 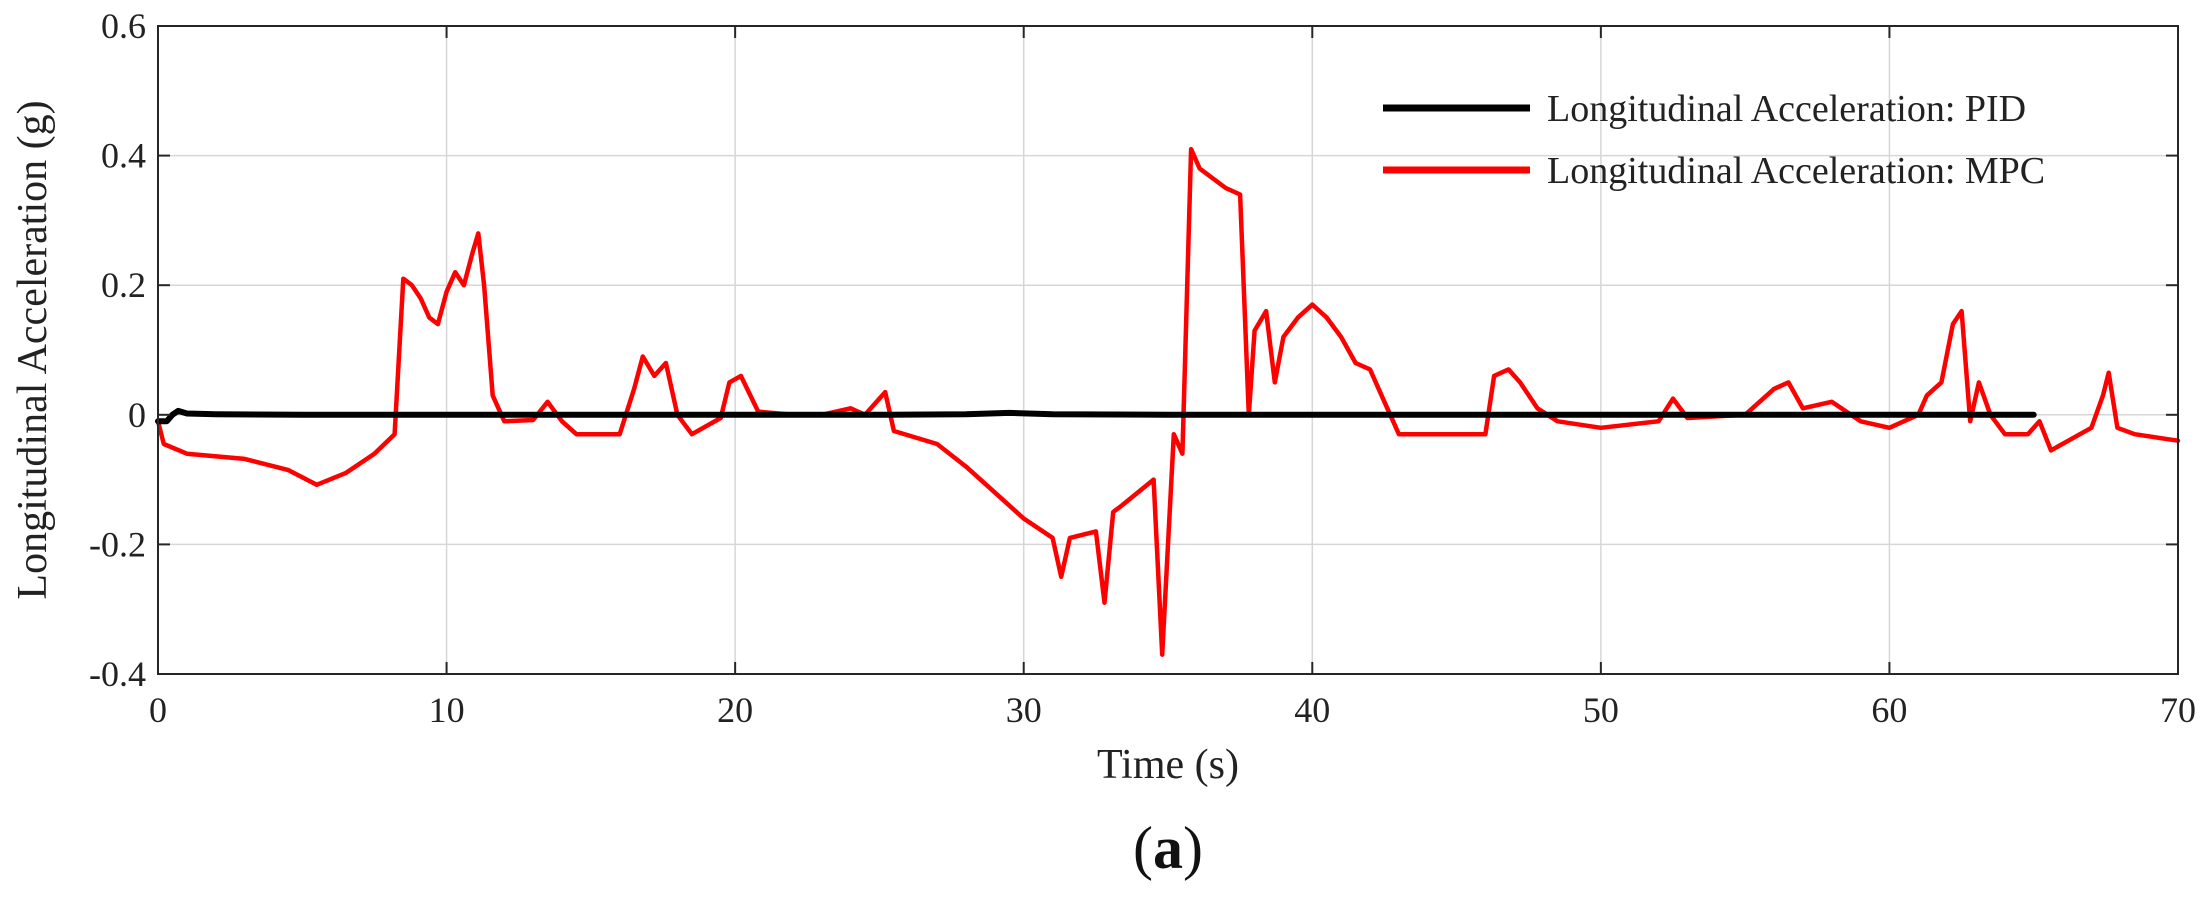 I want to click on y-tick-label: 0, so click(x=137, y=415).